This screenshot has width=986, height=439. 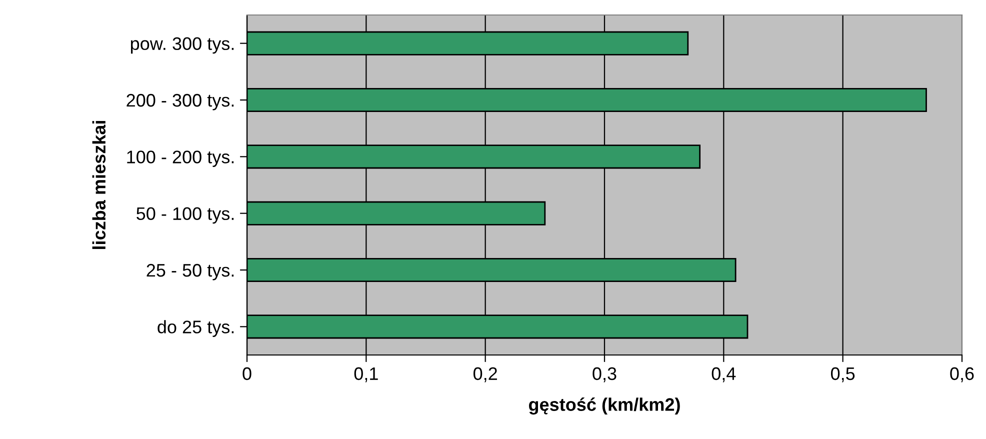 I want to click on y-tick-label: 25 - 50 tys., so click(x=190, y=272).